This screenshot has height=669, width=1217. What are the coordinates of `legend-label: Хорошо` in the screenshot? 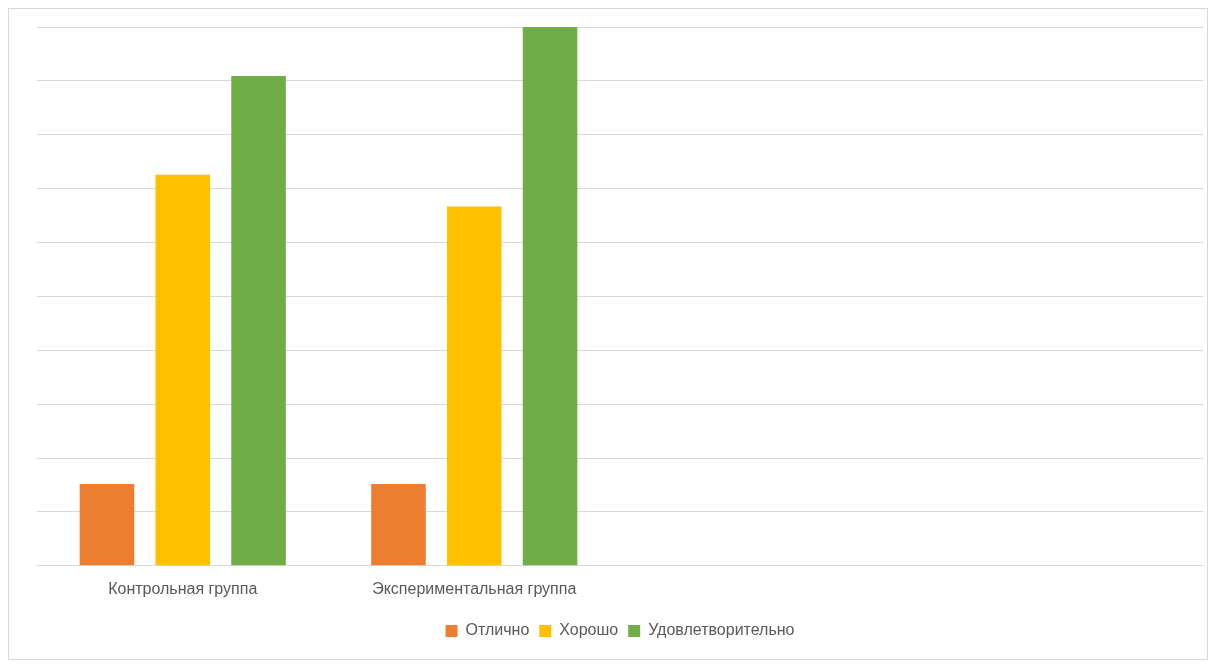 It's located at (589, 630).